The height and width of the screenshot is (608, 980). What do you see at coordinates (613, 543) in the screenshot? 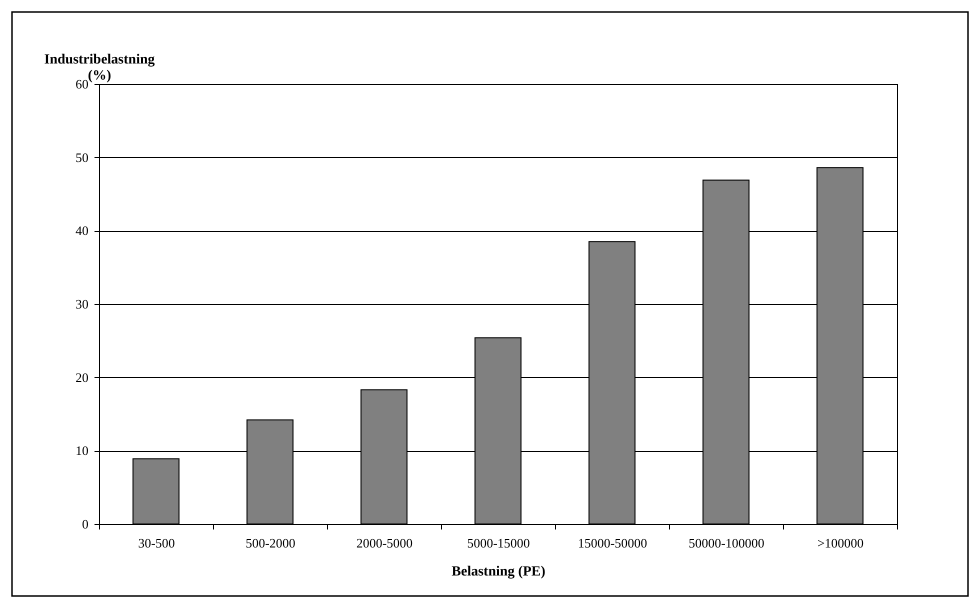
I see `x-tick-label: 15000-50000` at bounding box center [613, 543].